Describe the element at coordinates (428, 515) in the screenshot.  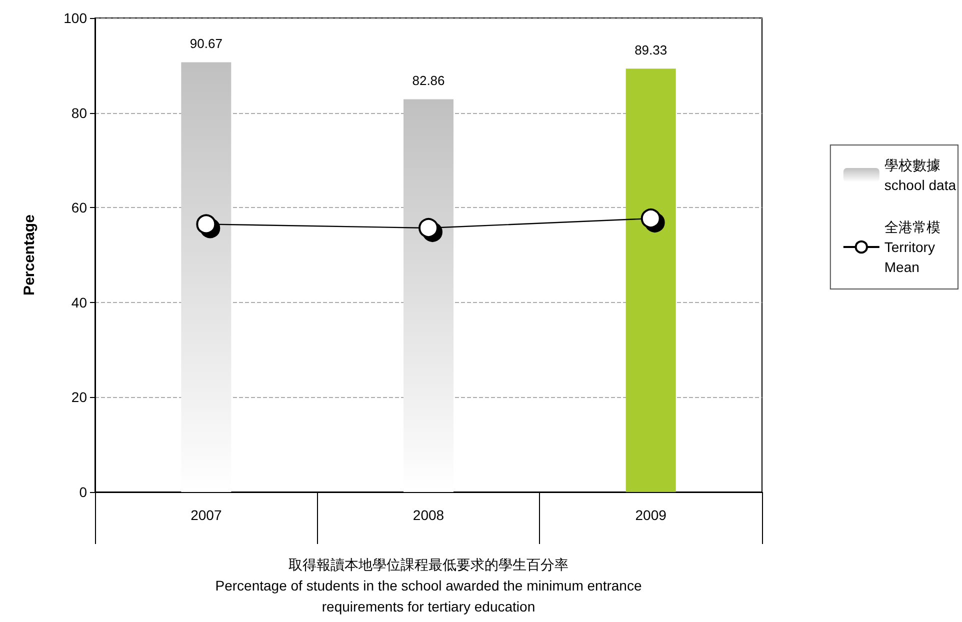
I see `x-tick-label: 2008` at that location.